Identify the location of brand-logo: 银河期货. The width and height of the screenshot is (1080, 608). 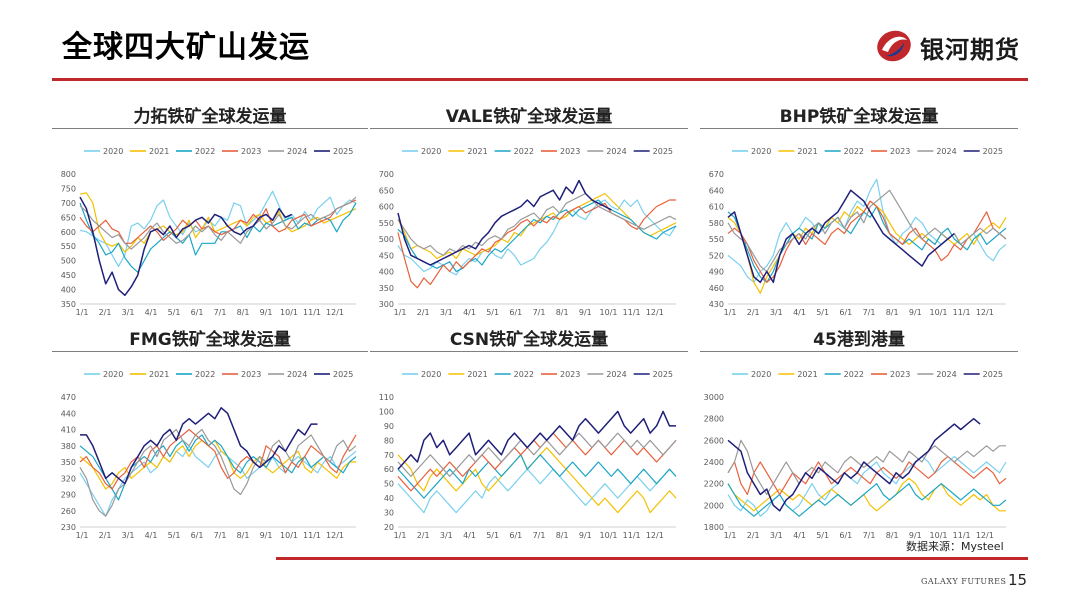
(951, 46).